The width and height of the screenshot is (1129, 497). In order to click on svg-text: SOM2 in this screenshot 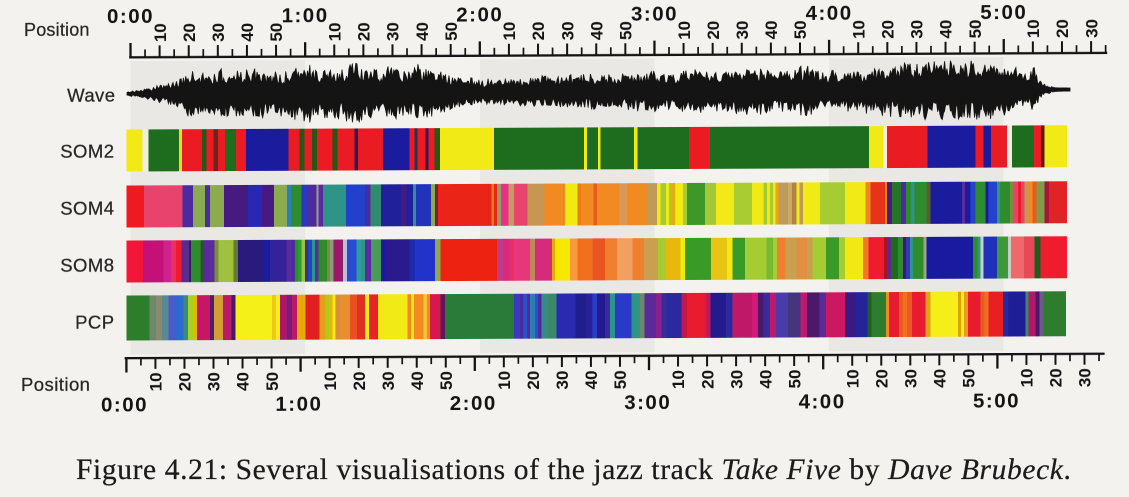, I will do `click(87, 150)`.